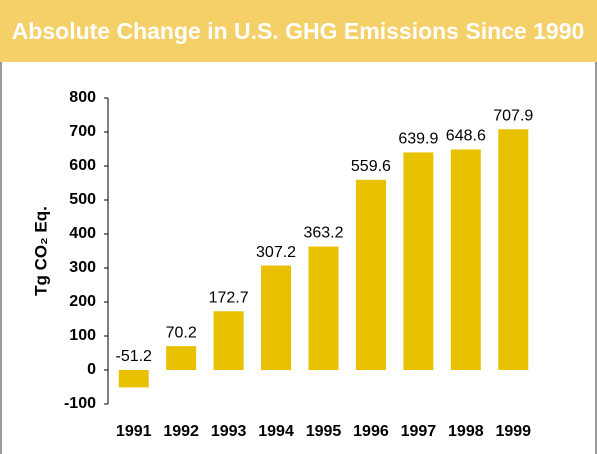 The width and height of the screenshot is (597, 454). I want to click on data-label: 639.9, so click(418, 139).